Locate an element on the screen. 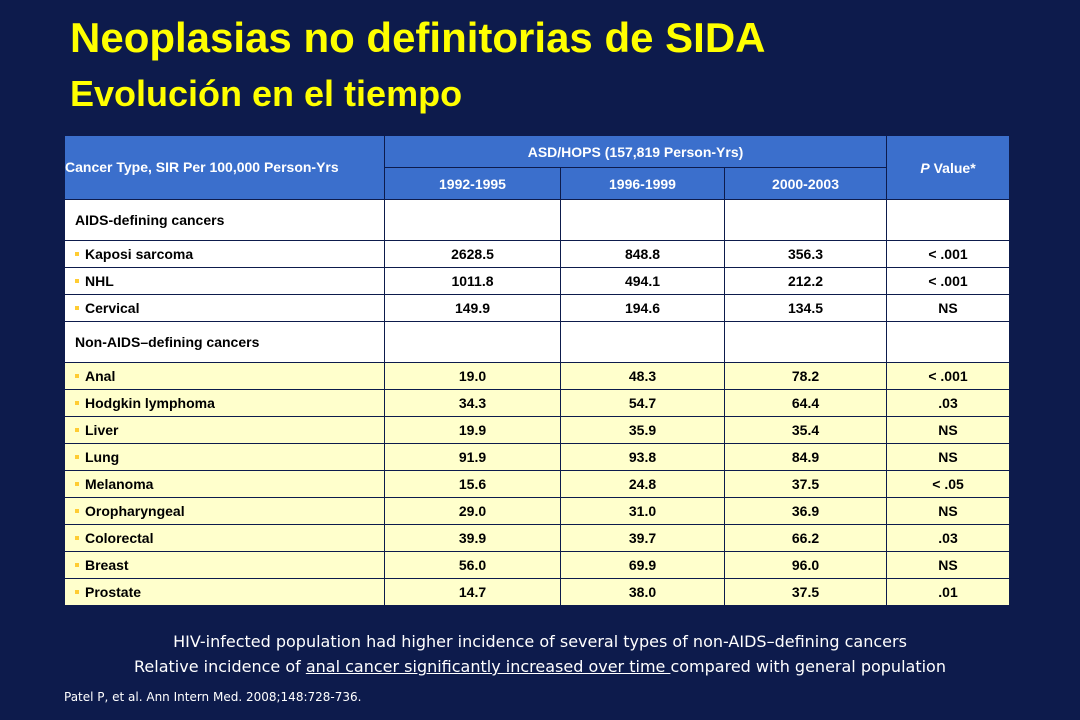  cell-value: 34.3 is located at coordinates (472, 403).